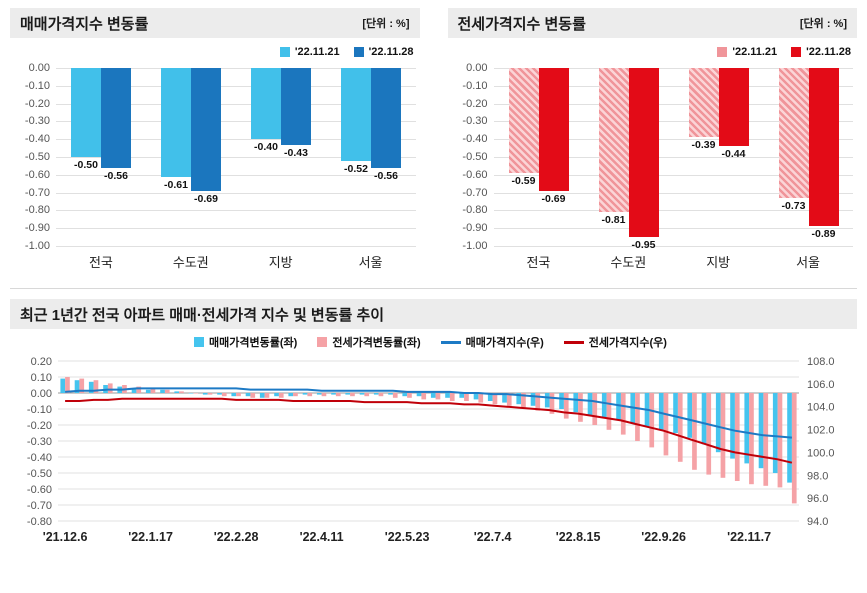  Describe the element at coordinates (176, 184) in the screenshot. I see `bar-value-label: -0.61` at that location.